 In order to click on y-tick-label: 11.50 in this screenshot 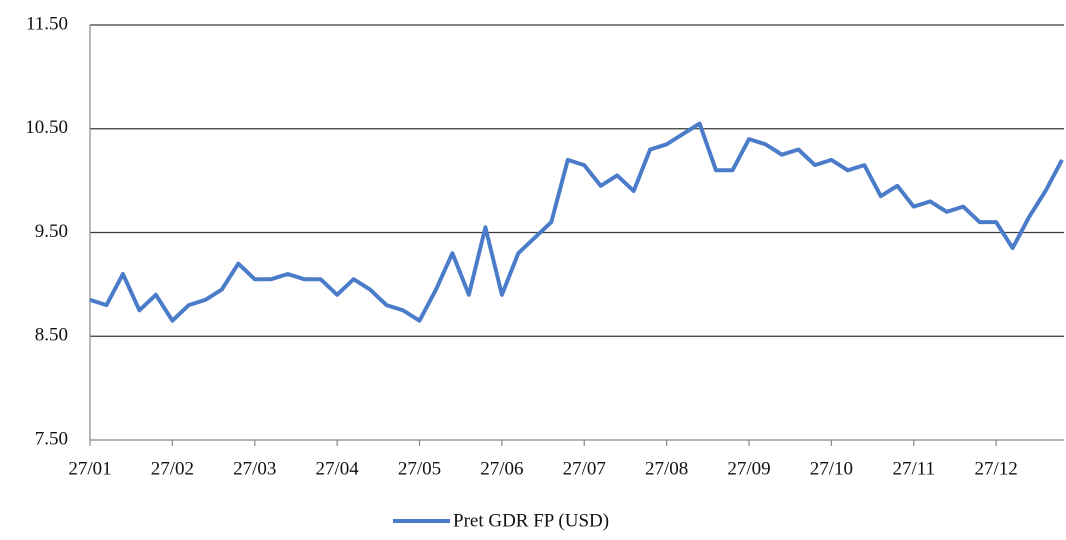, I will do `click(47, 23)`.